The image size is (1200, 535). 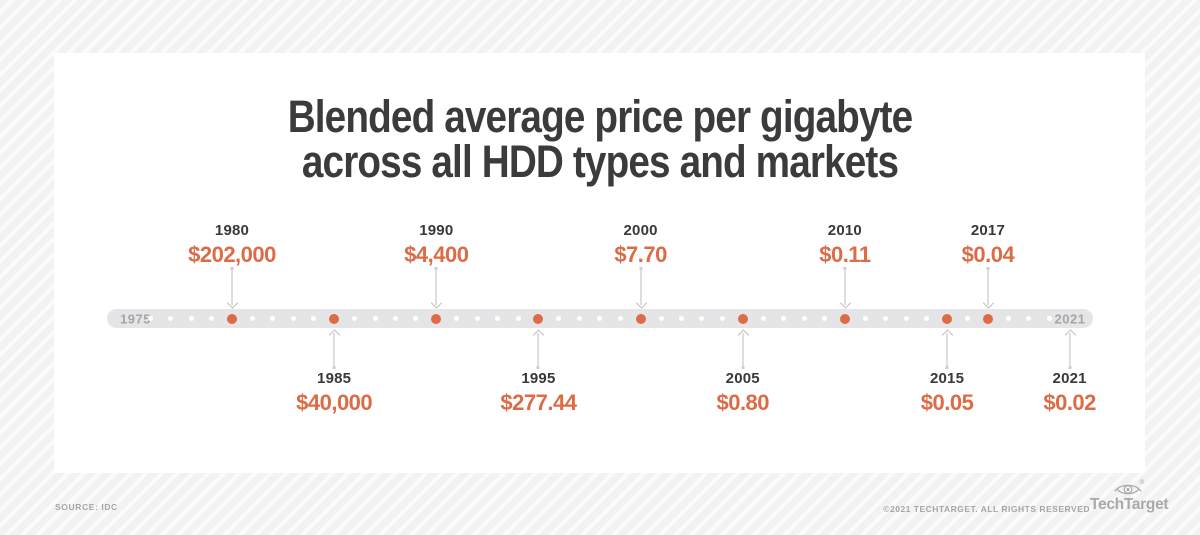 What do you see at coordinates (232, 254) in the screenshot?
I see `milestone-price: $202,000` at bounding box center [232, 254].